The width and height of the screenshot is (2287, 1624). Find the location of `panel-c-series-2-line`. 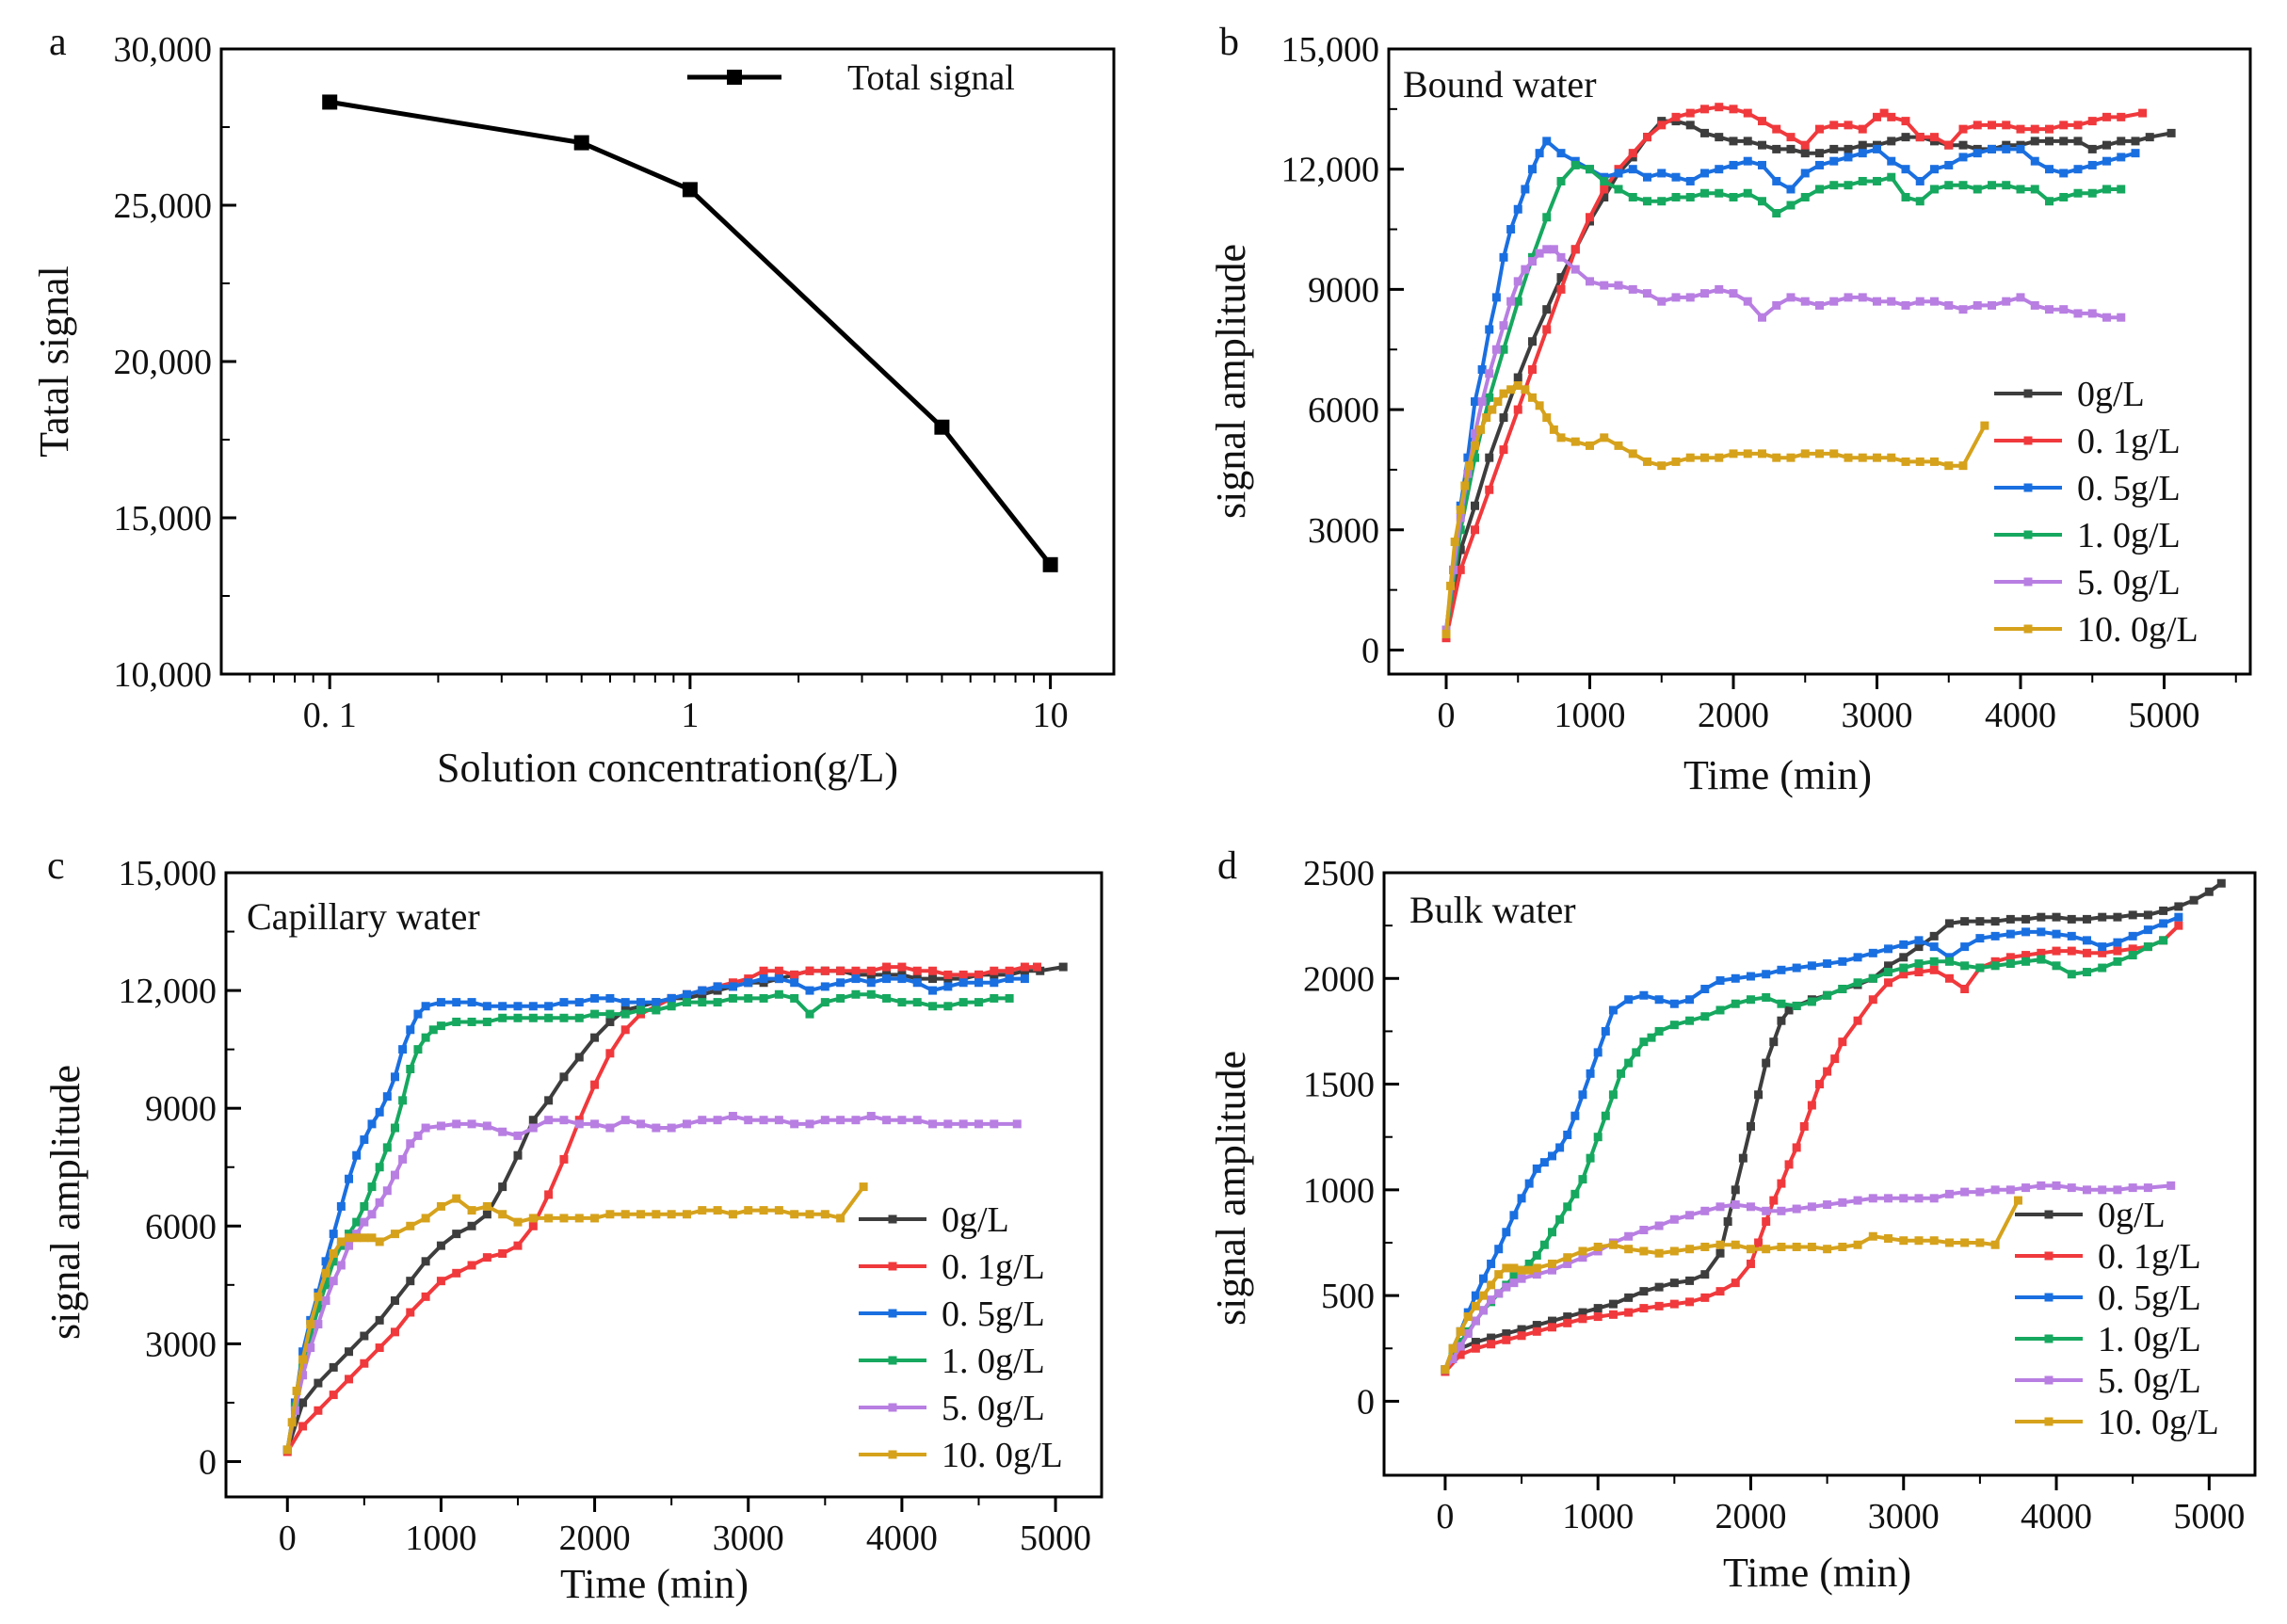

panel-c-series-2-line is located at coordinates (655, 1213).